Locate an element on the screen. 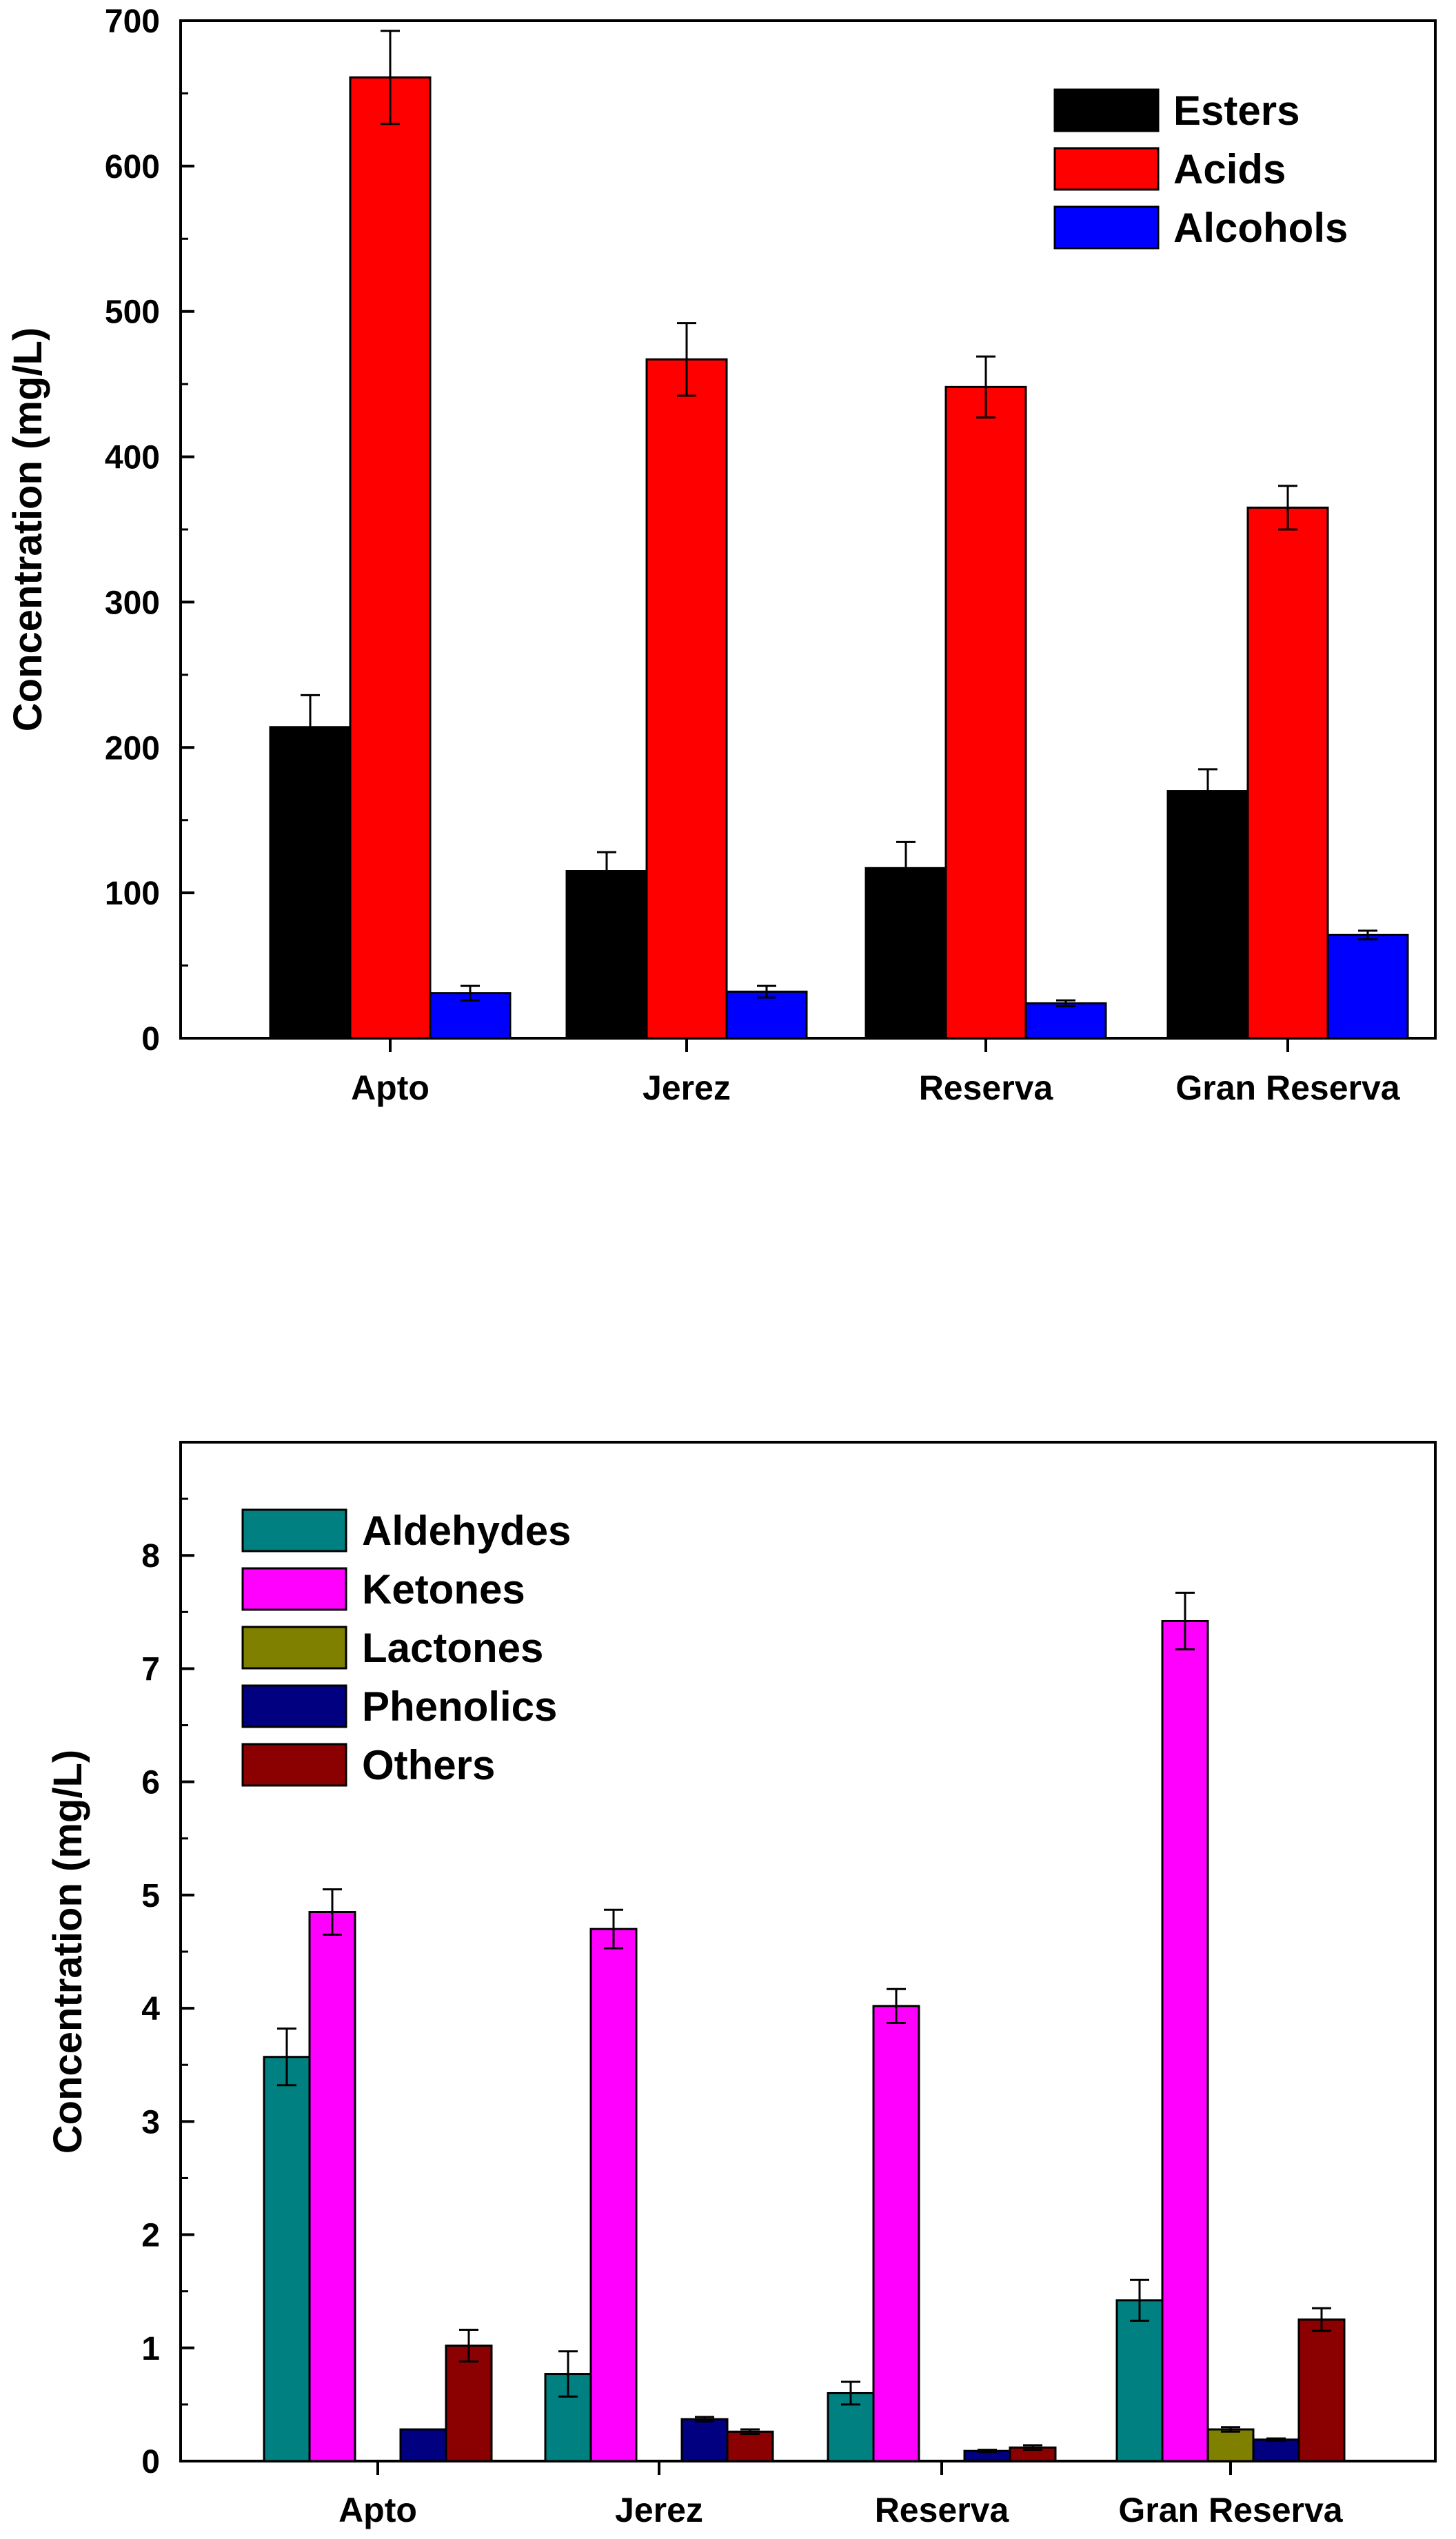 Image resolution: width=1456 pixels, height=2539 pixels. y-tick-label: 200 is located at coordinates (132, 748).